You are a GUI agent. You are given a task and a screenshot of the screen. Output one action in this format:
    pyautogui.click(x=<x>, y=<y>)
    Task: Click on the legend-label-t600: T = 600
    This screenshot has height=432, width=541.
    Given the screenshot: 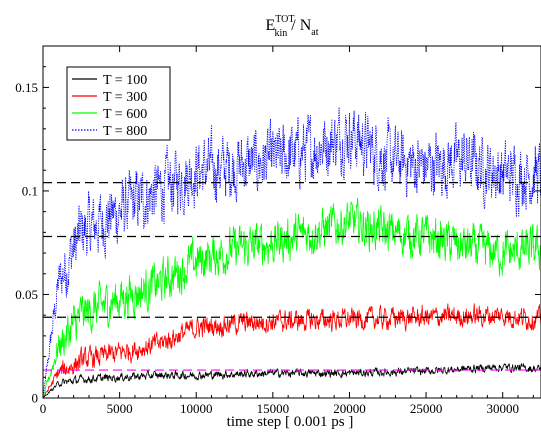 What is the action you would take?
    pyautogui.click(x=125, y=114)
    